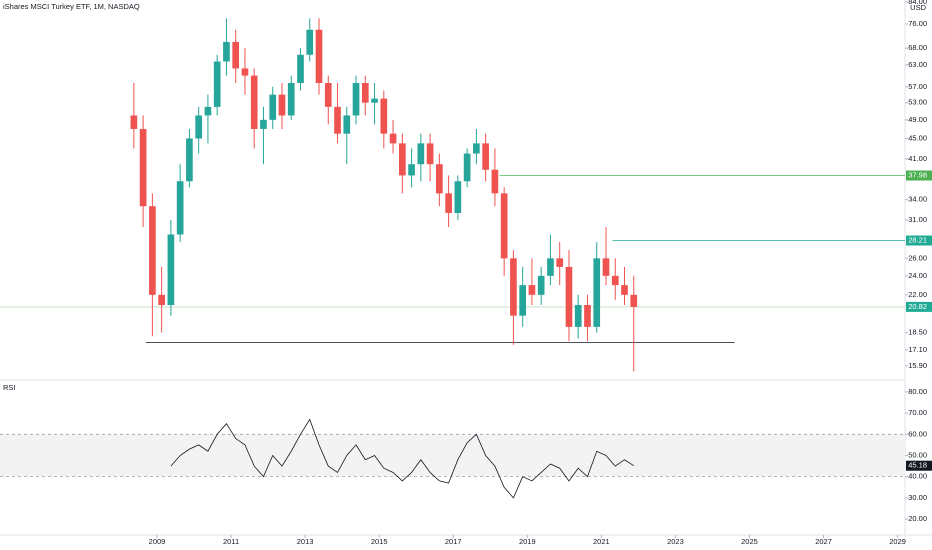  What do you see at coordinates (917, 257) in the screenshot?
I see `y-tick-label: 26.00` at bounding box center [917, 257].